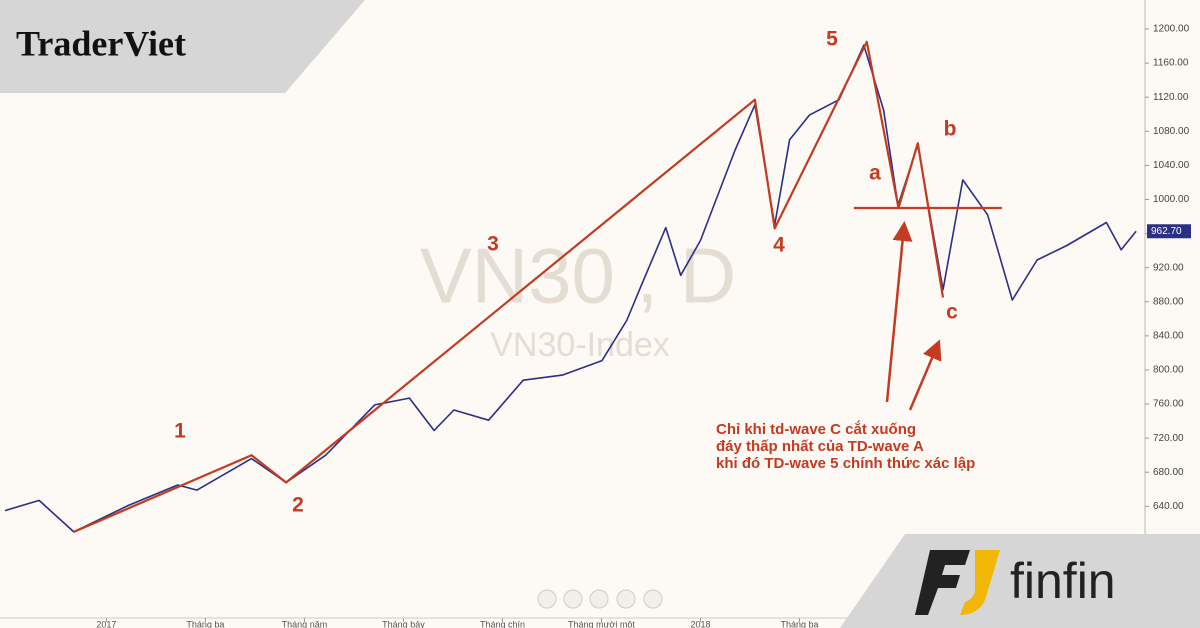 This screenshot has width=1200, height=628. What do you see at coordinates (1168, 404) in the screenshot?
I see `y-tick-label: 760.00` at bounding box center [1168, 404].